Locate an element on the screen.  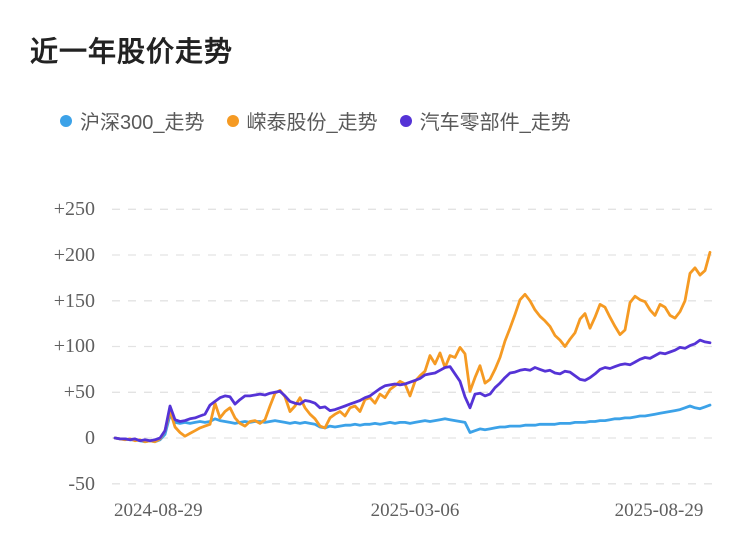
legend-dot-autoparts-icon is located at coordinates (405, 120).